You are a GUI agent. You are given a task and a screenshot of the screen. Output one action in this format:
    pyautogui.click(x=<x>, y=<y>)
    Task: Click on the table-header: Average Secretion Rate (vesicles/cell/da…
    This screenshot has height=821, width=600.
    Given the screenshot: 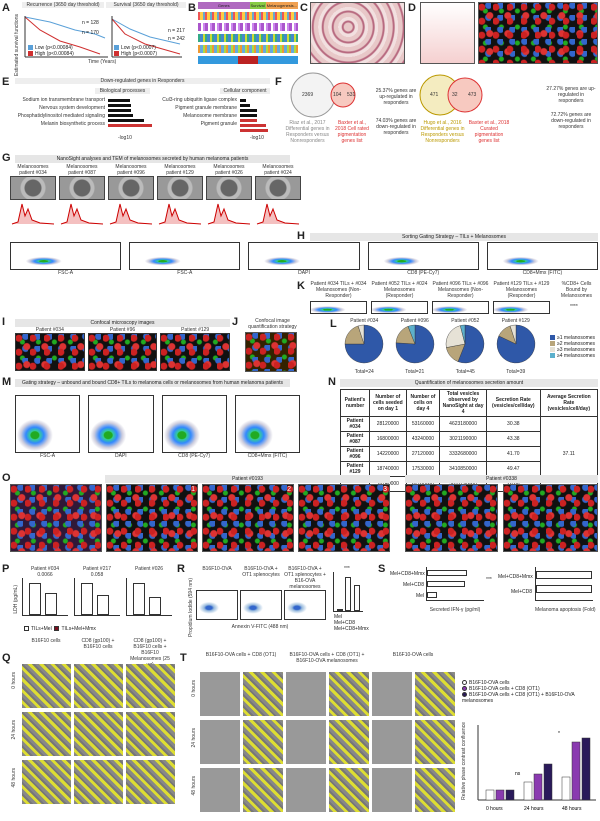 What is the action you would take?
    pyautogui.click(x=569, y=403)
    